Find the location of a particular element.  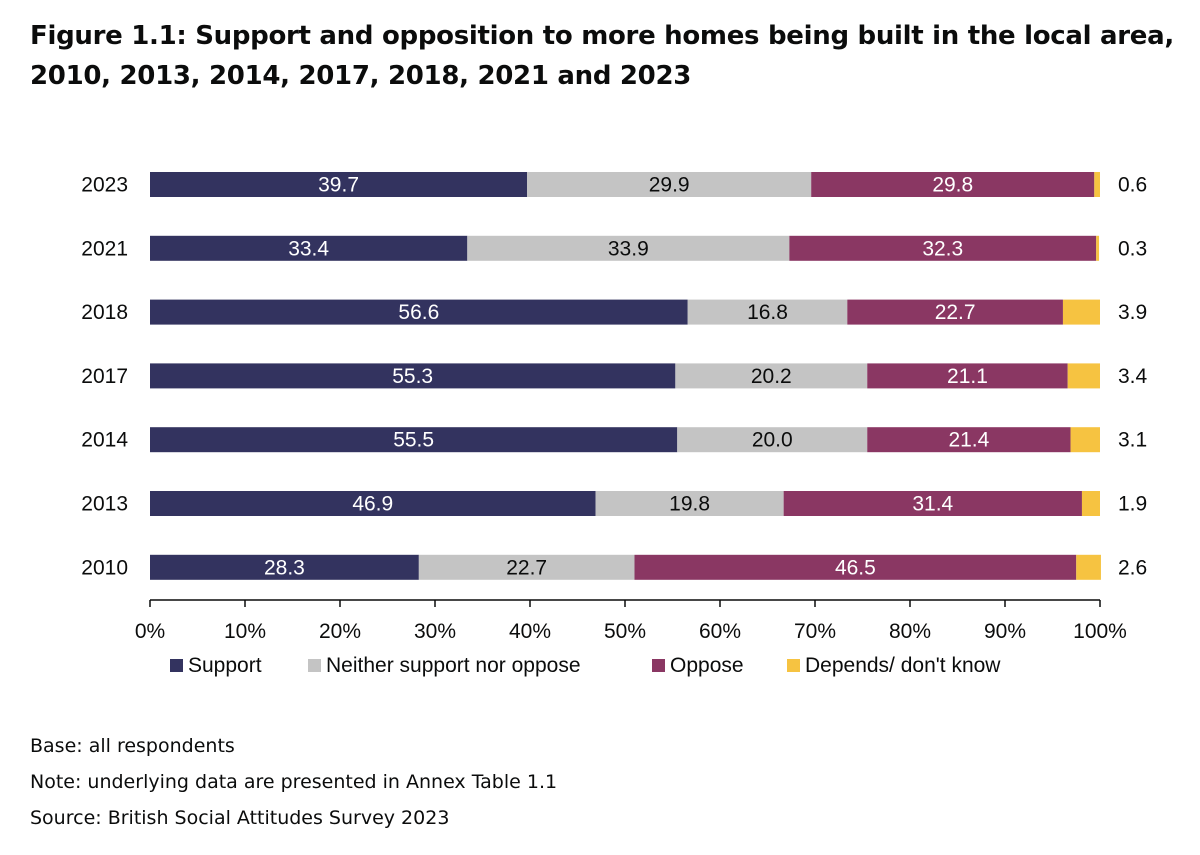

data-label: 46.5 is located at coordinates (855, 567).